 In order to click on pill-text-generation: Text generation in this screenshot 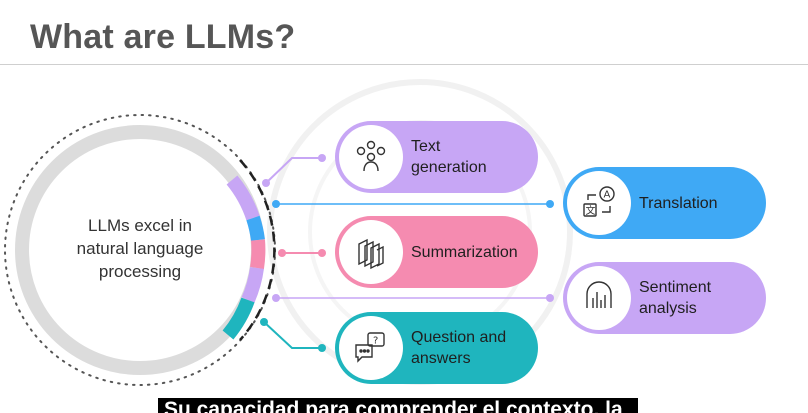, I will do `click(436, 157)`.